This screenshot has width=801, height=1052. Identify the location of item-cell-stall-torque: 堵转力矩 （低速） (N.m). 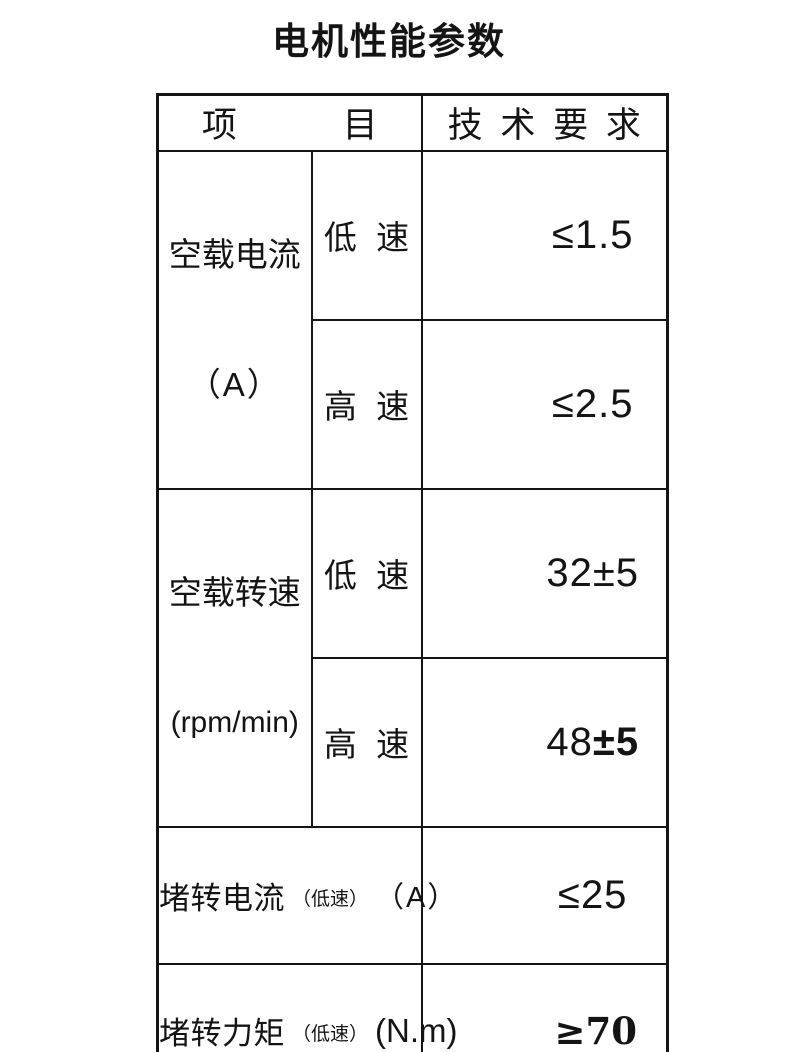
(290, 1008).